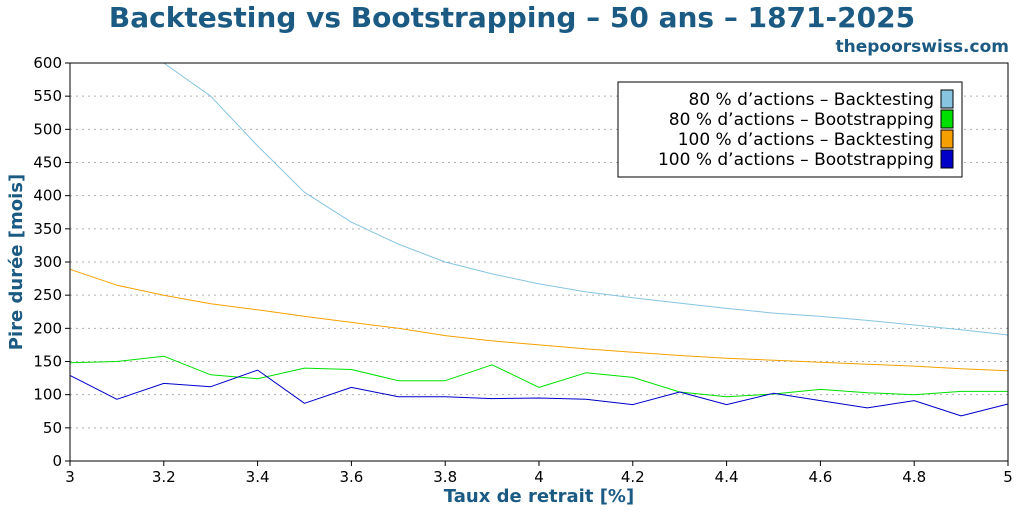  I want to click on x-tick-label: 4.2, so click(633, 477).